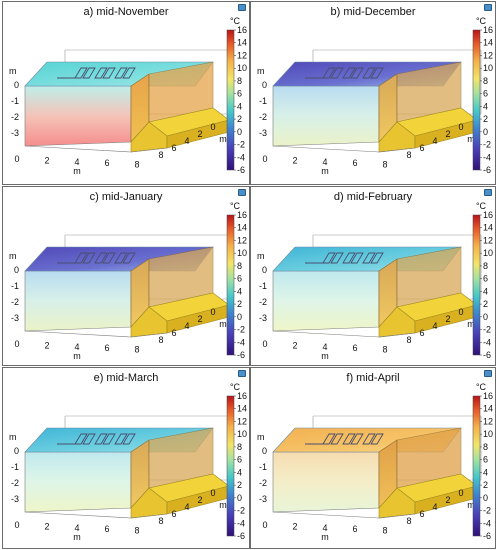 Image resolution: width=498 pixels, height=550 pixels. Describe the element at coordinates (485, 317) in the screenshot. I see `colorbar-tick-label: 0` at that location.